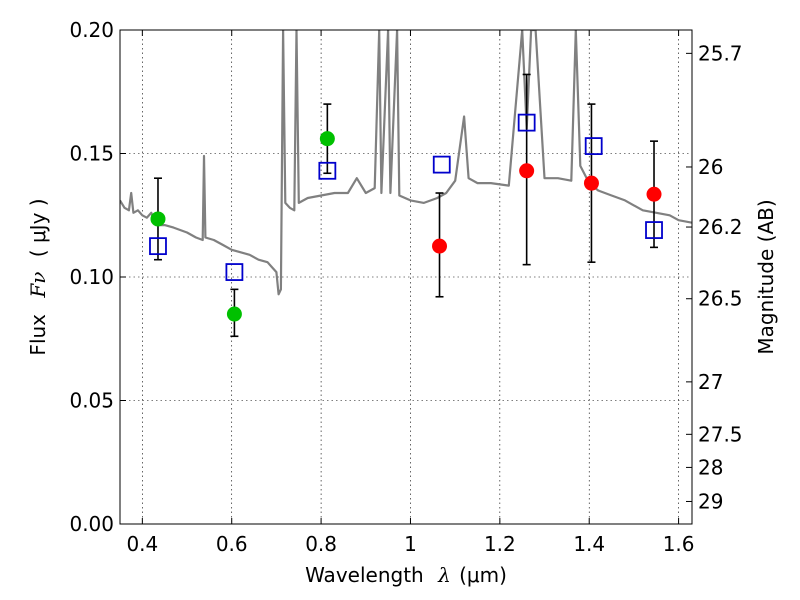 The width and height of the screenshot is (800, 600). I want to click on y2-tick-label: 26, so click(710, 167).